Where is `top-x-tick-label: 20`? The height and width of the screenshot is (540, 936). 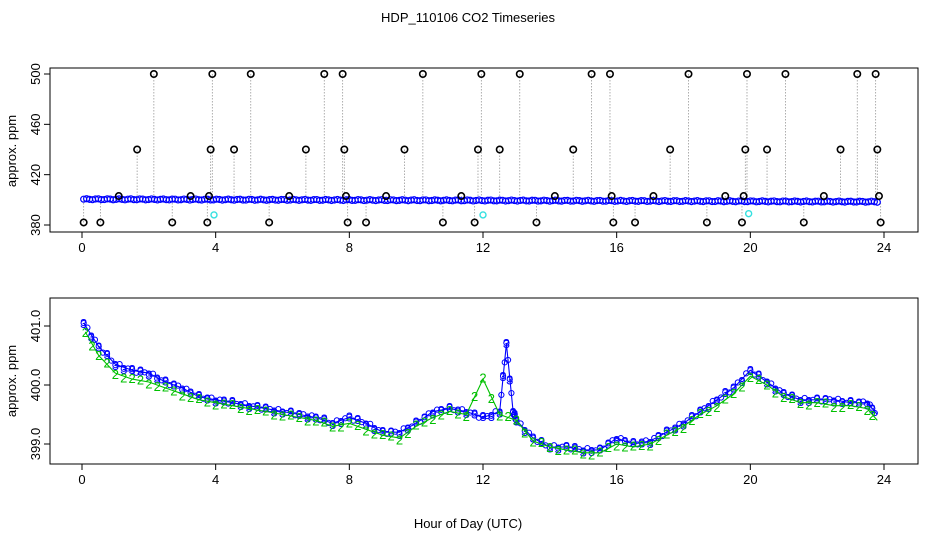
top-x-tick-label: 20 is located at coordinates (750, 247).